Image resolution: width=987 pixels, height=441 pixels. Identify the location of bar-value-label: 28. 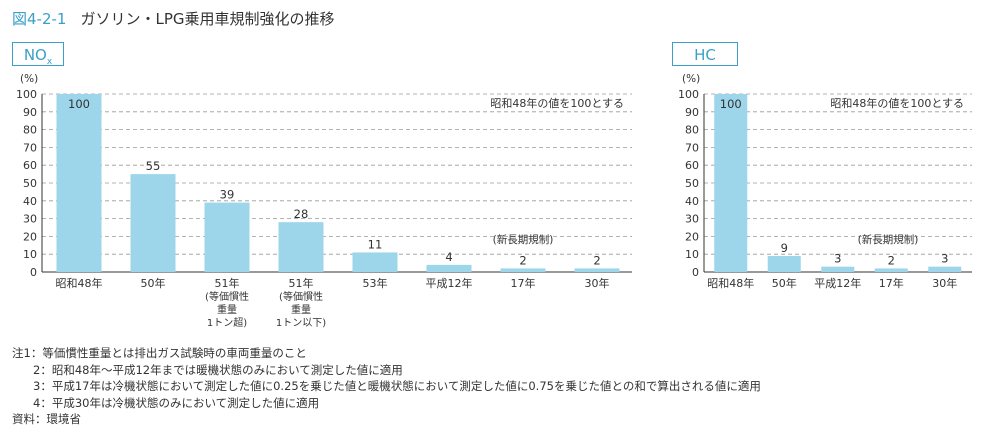
(301, 214).